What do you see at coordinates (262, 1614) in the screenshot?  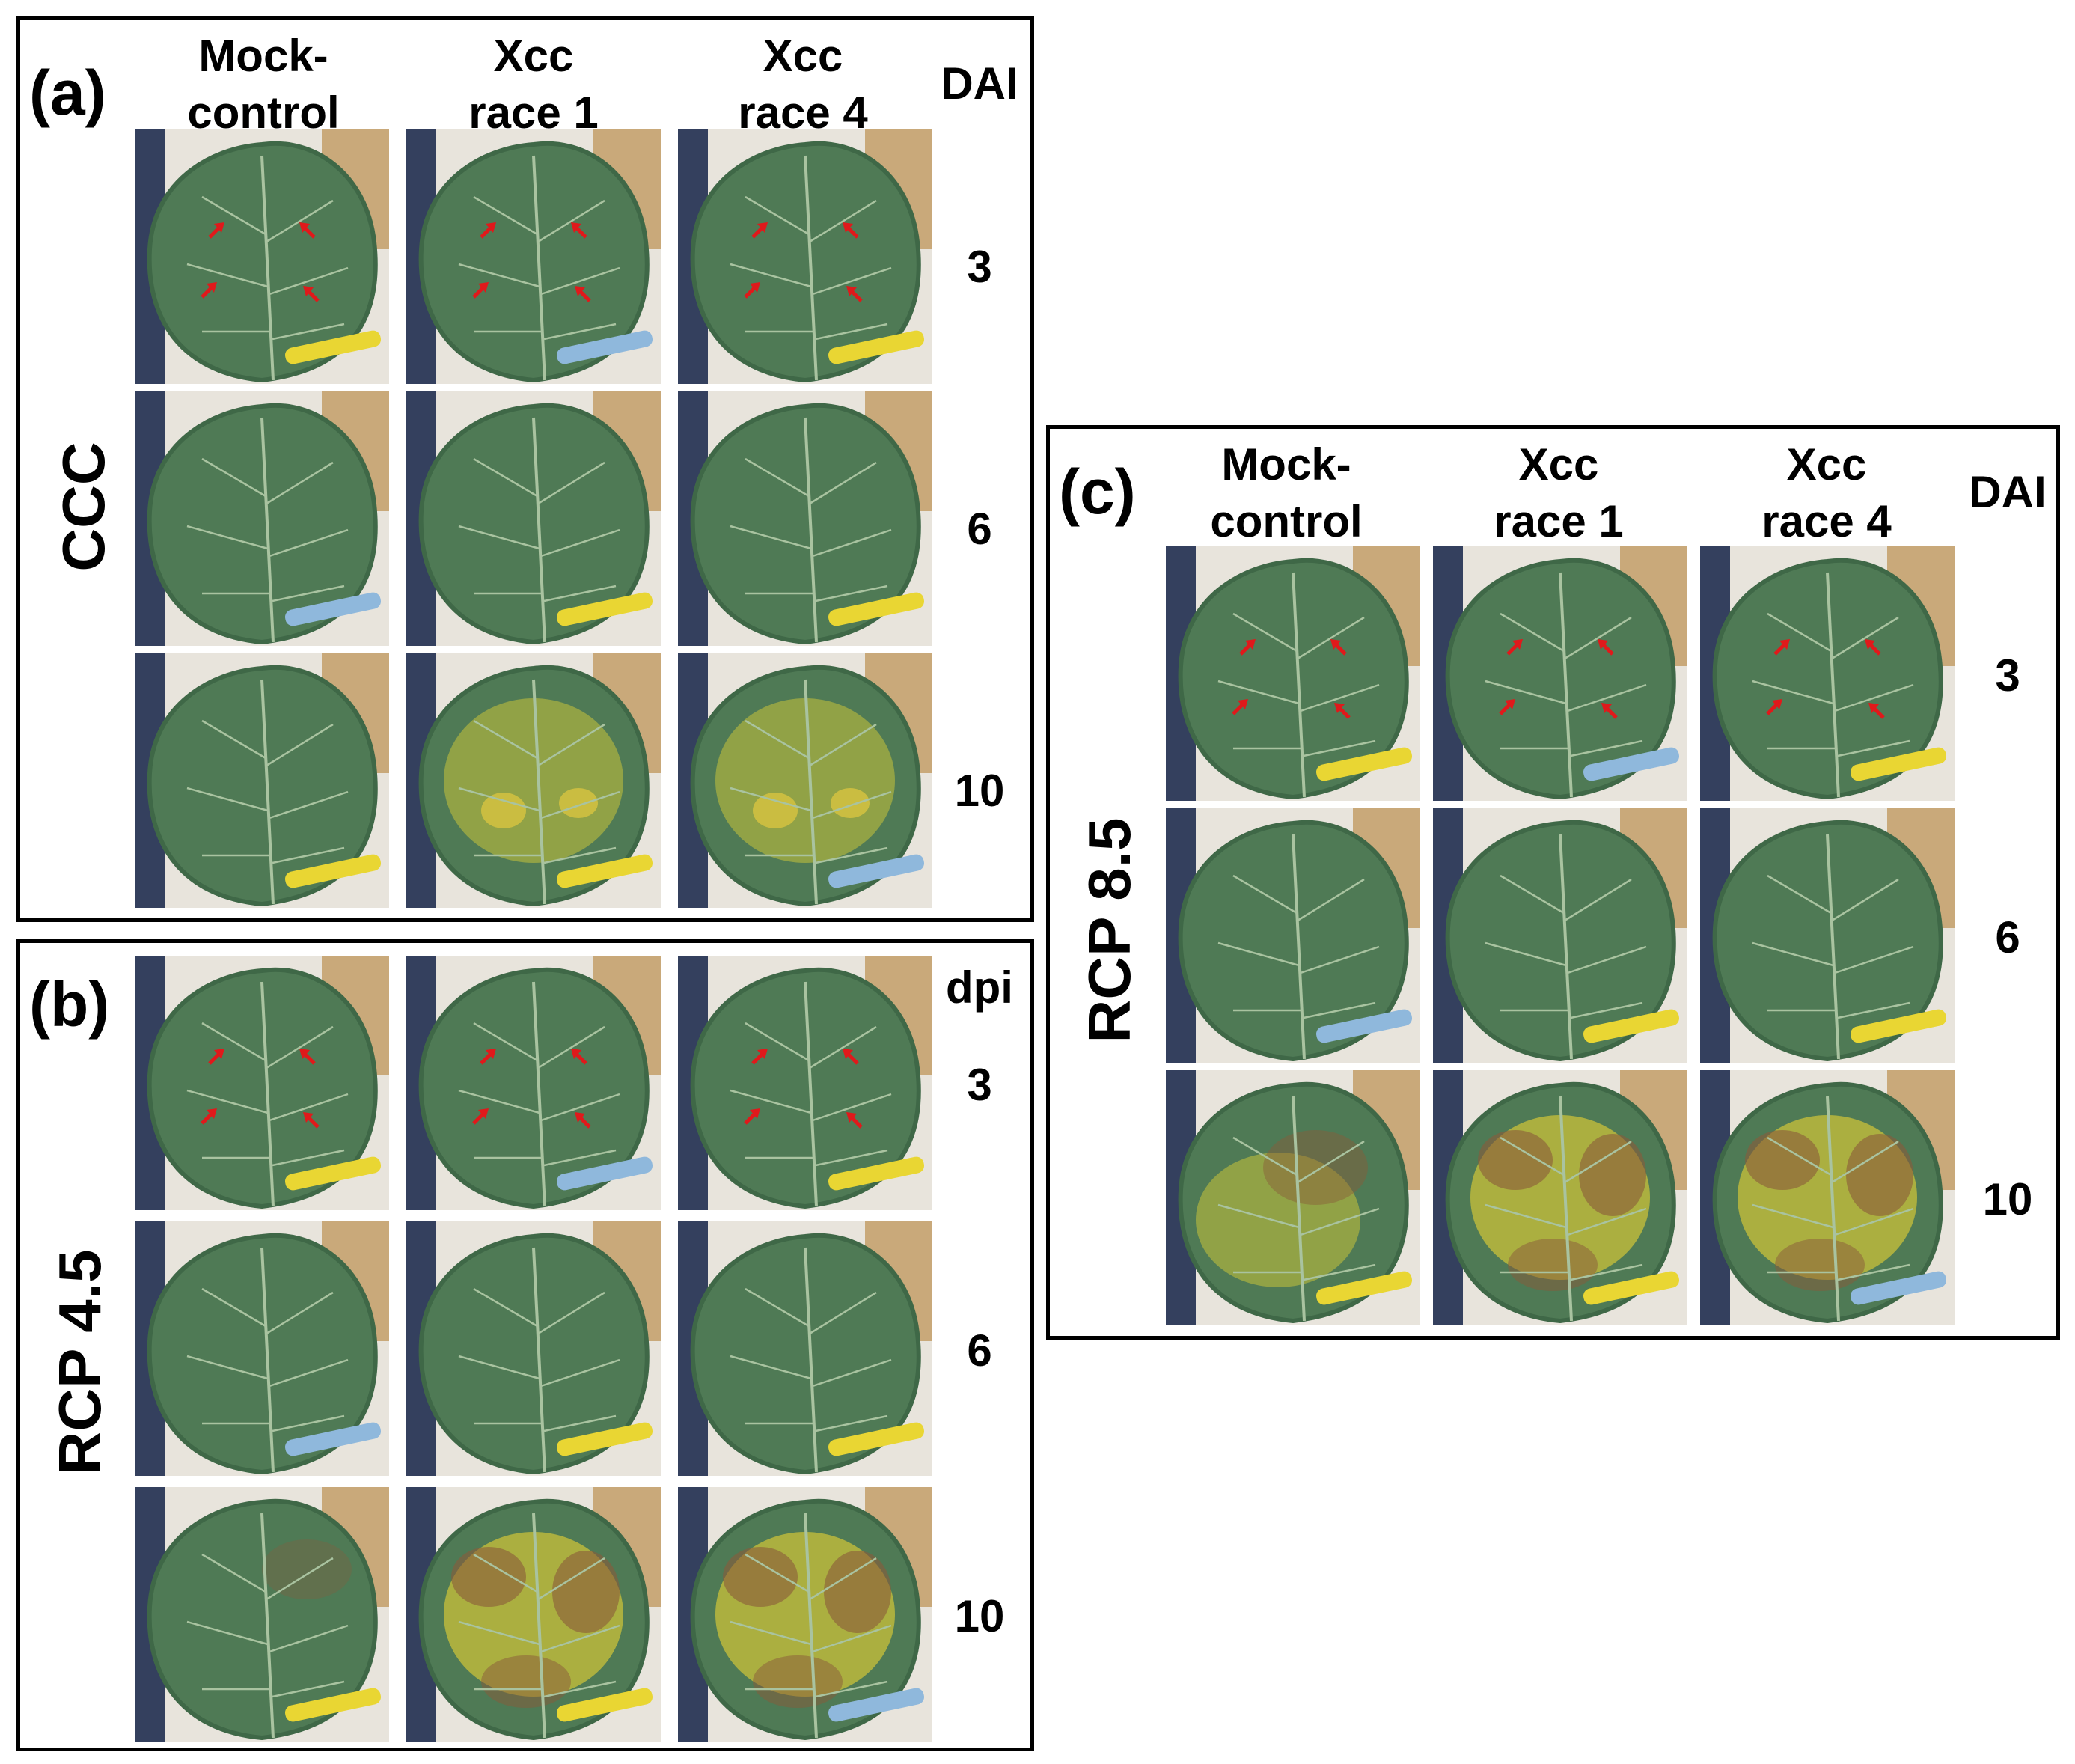 I see `leaf-photo-b-r2-c0` at bounding box center [262, 1614].